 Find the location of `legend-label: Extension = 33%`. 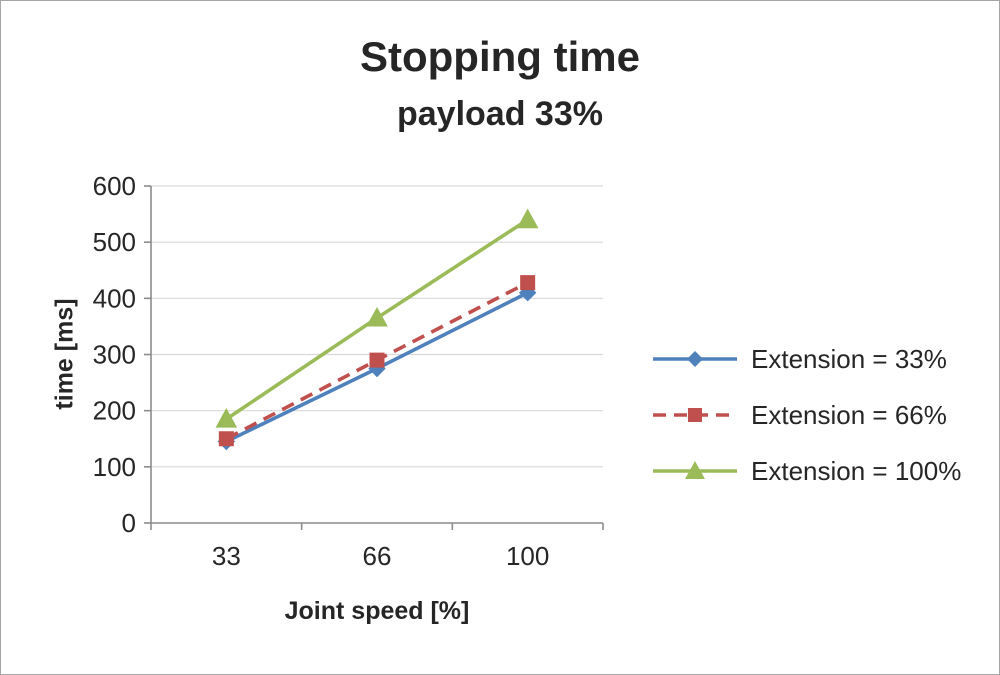

legend-label: Extension = 33% is located at coordinates (849, 358).